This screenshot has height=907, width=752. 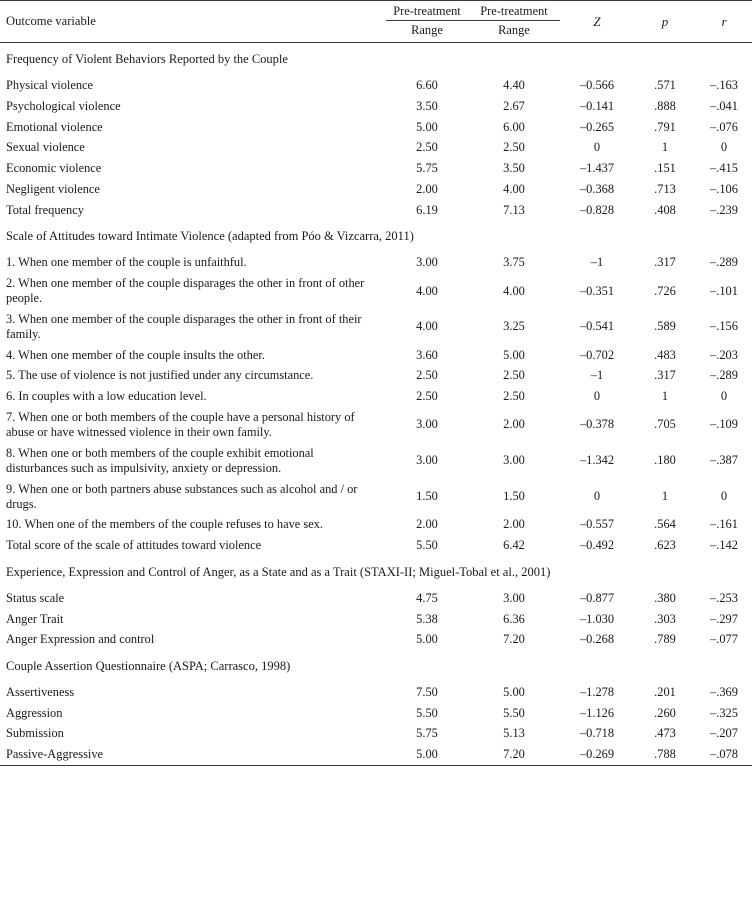 What do you see at coordinates (724, 639) in the screenshot?
I see `cell-r: –.077` at bounding box center [724, 639].